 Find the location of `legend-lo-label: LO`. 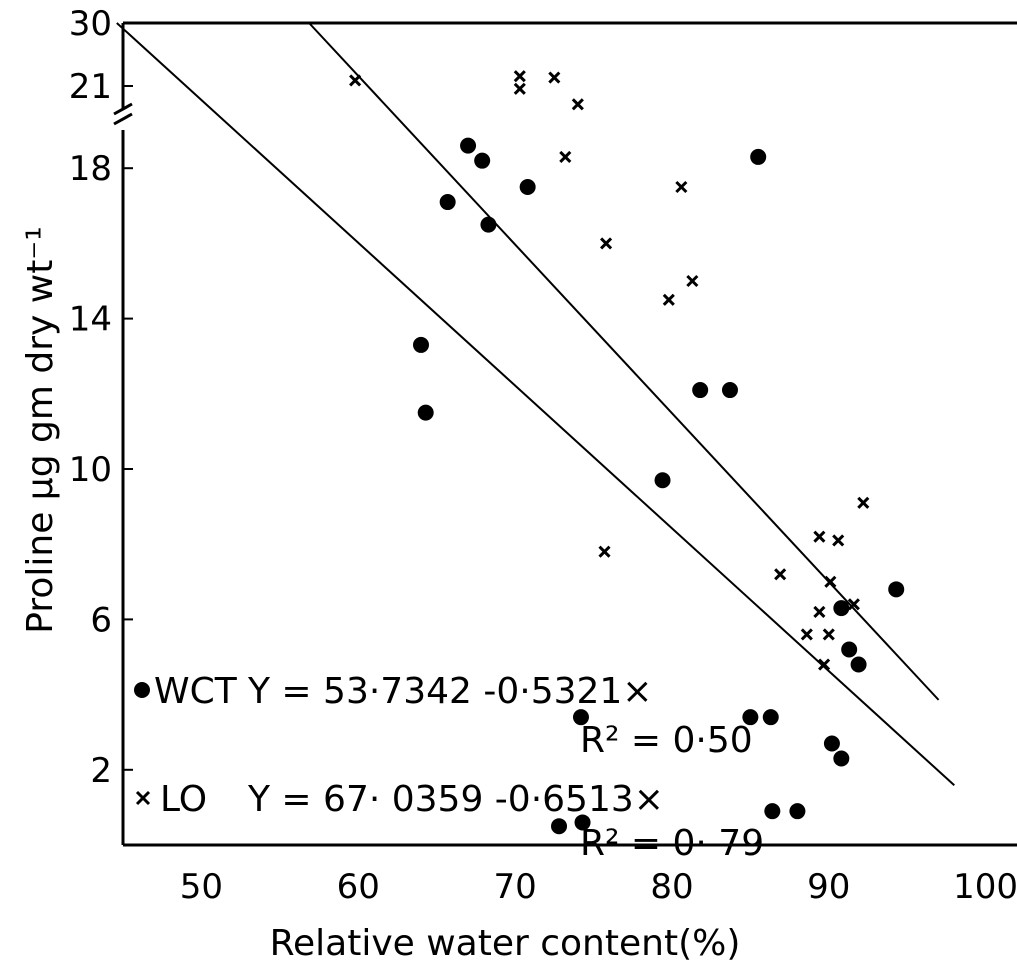

legend-lo-label: LO is located at coordinates (183, 799).